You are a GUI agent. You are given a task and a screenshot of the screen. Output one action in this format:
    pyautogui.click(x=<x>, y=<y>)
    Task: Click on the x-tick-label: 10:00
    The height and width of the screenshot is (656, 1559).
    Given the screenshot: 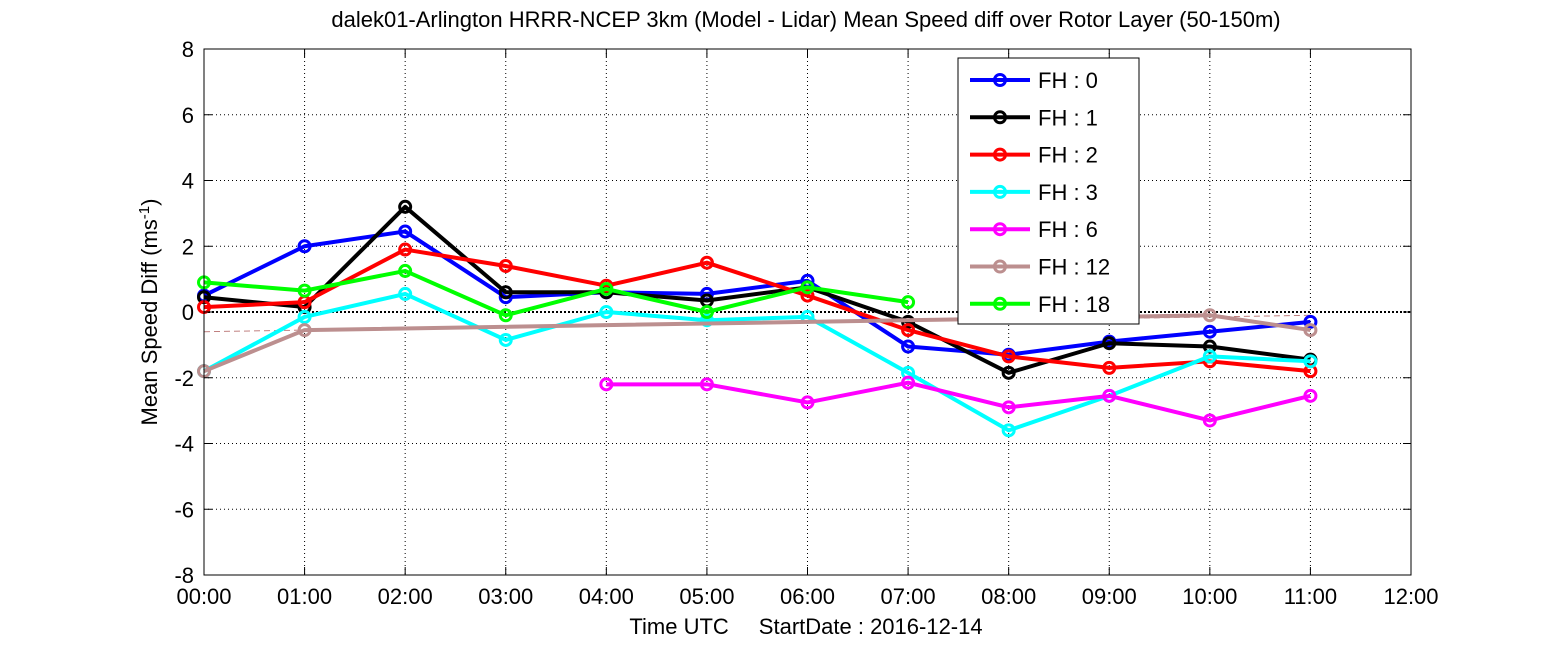 What is the action you would take?
    pyautogui.click(x=1209, y=596)
    